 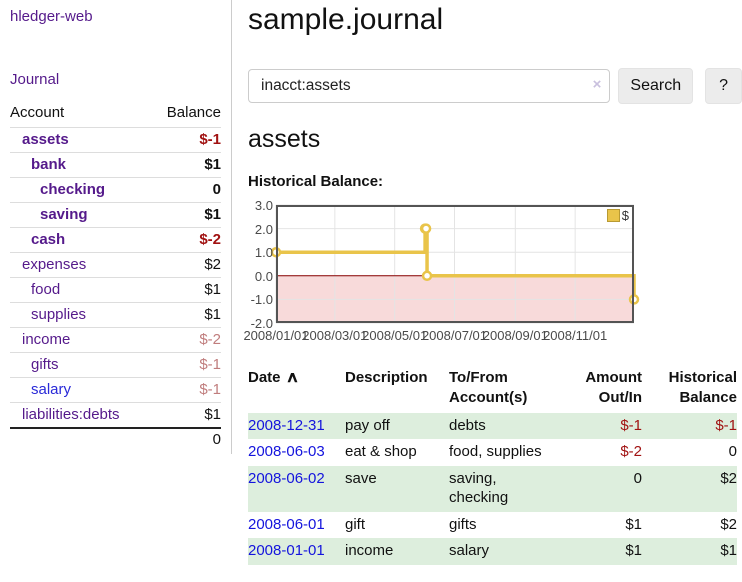 What do you see at coordinates (46, 289) in the screenshot?
I see `account-link-food: food` at bounding box center [46, 289].